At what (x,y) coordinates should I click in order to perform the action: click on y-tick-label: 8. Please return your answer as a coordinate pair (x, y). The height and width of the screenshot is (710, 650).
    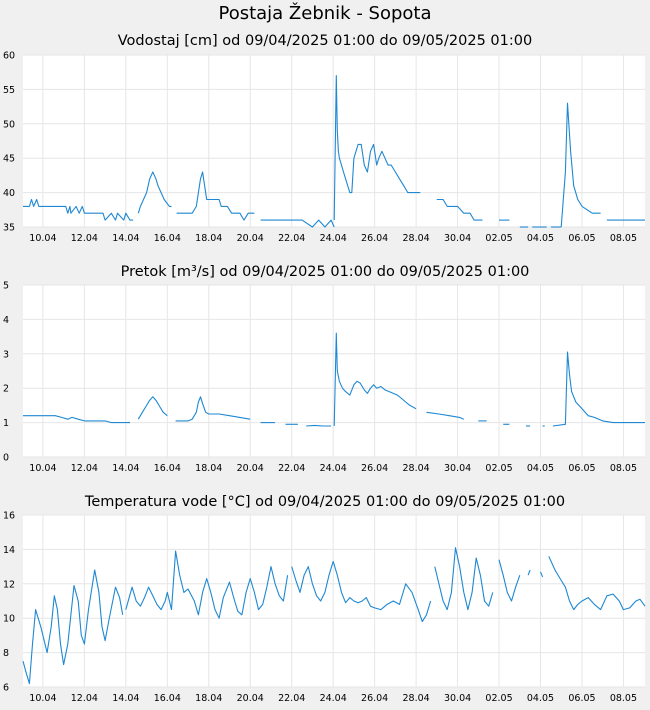
    Looking at the image, I should click on (6, 653).